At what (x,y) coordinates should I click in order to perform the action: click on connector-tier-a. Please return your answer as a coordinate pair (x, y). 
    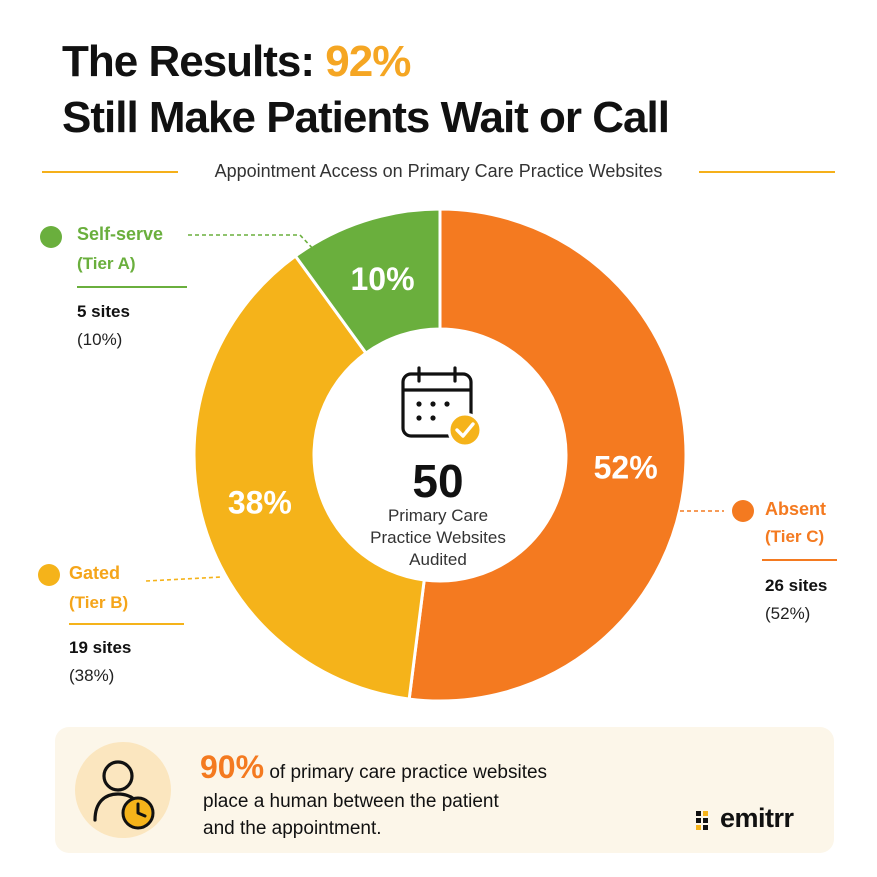
    Looking at the image, I should click on (252, 243).